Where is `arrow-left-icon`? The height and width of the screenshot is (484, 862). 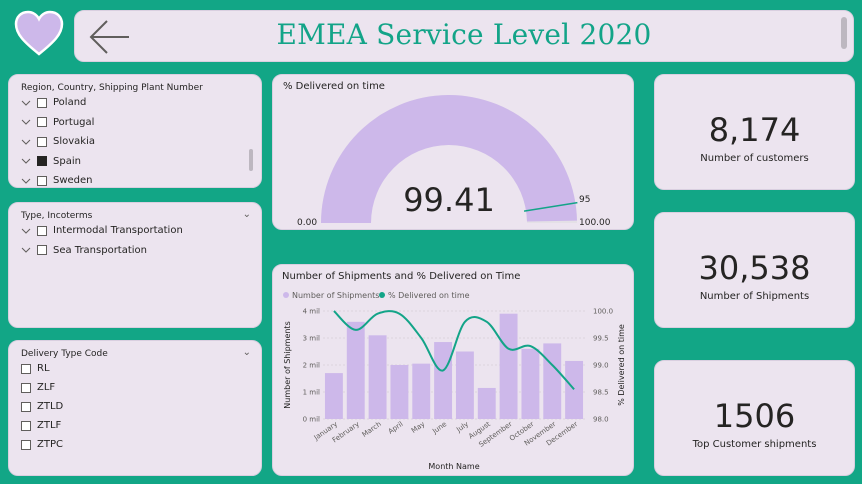
arrow-left-icon is located at coordinates (109, 37).